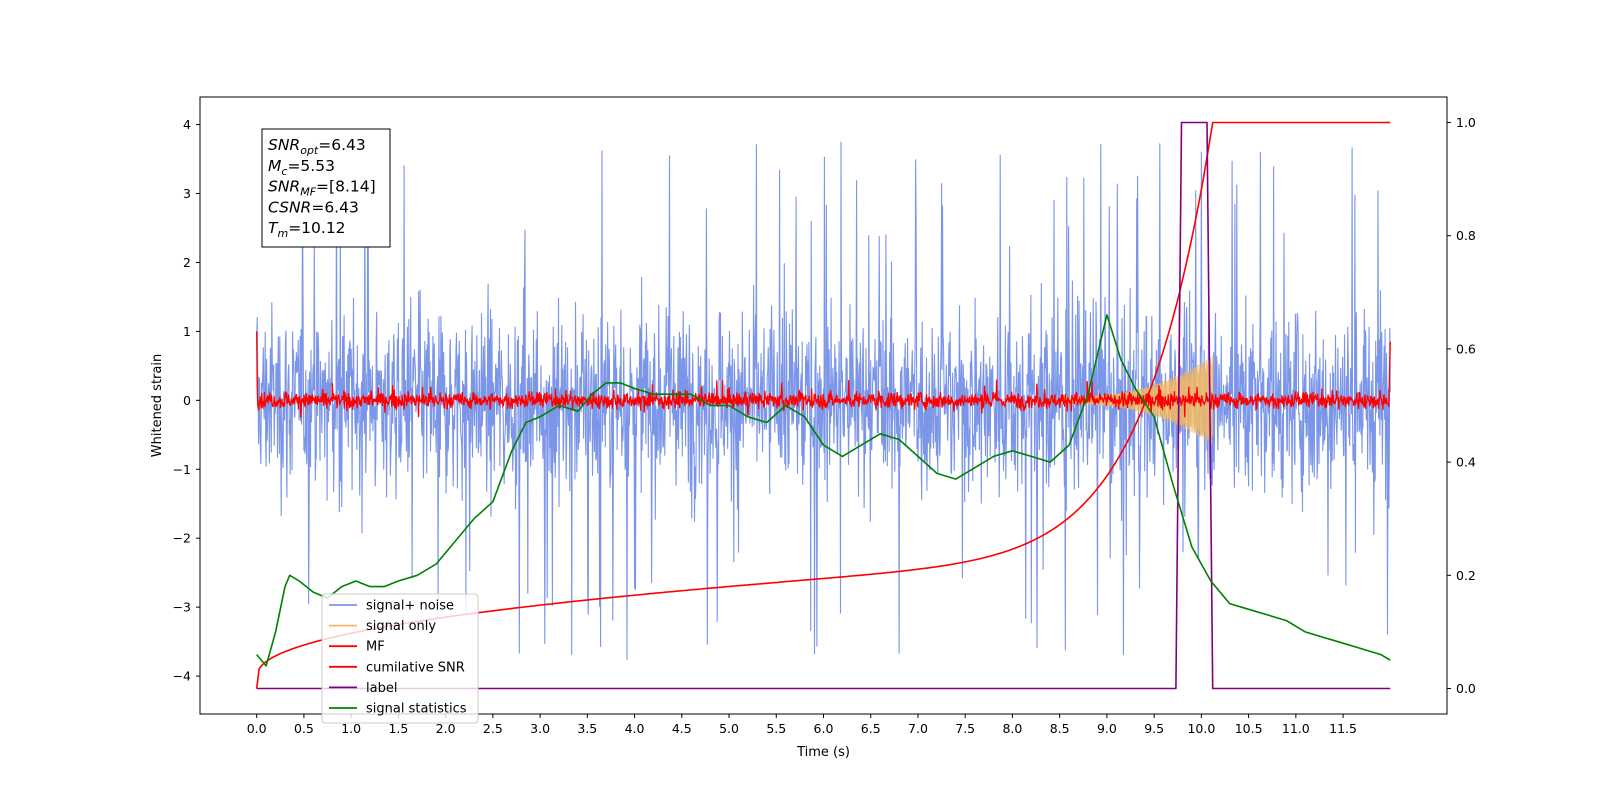 The width and height of the screenshot is (1600, 800). I want to click on legend-entry: cumilative SNR, so click(415, 667).